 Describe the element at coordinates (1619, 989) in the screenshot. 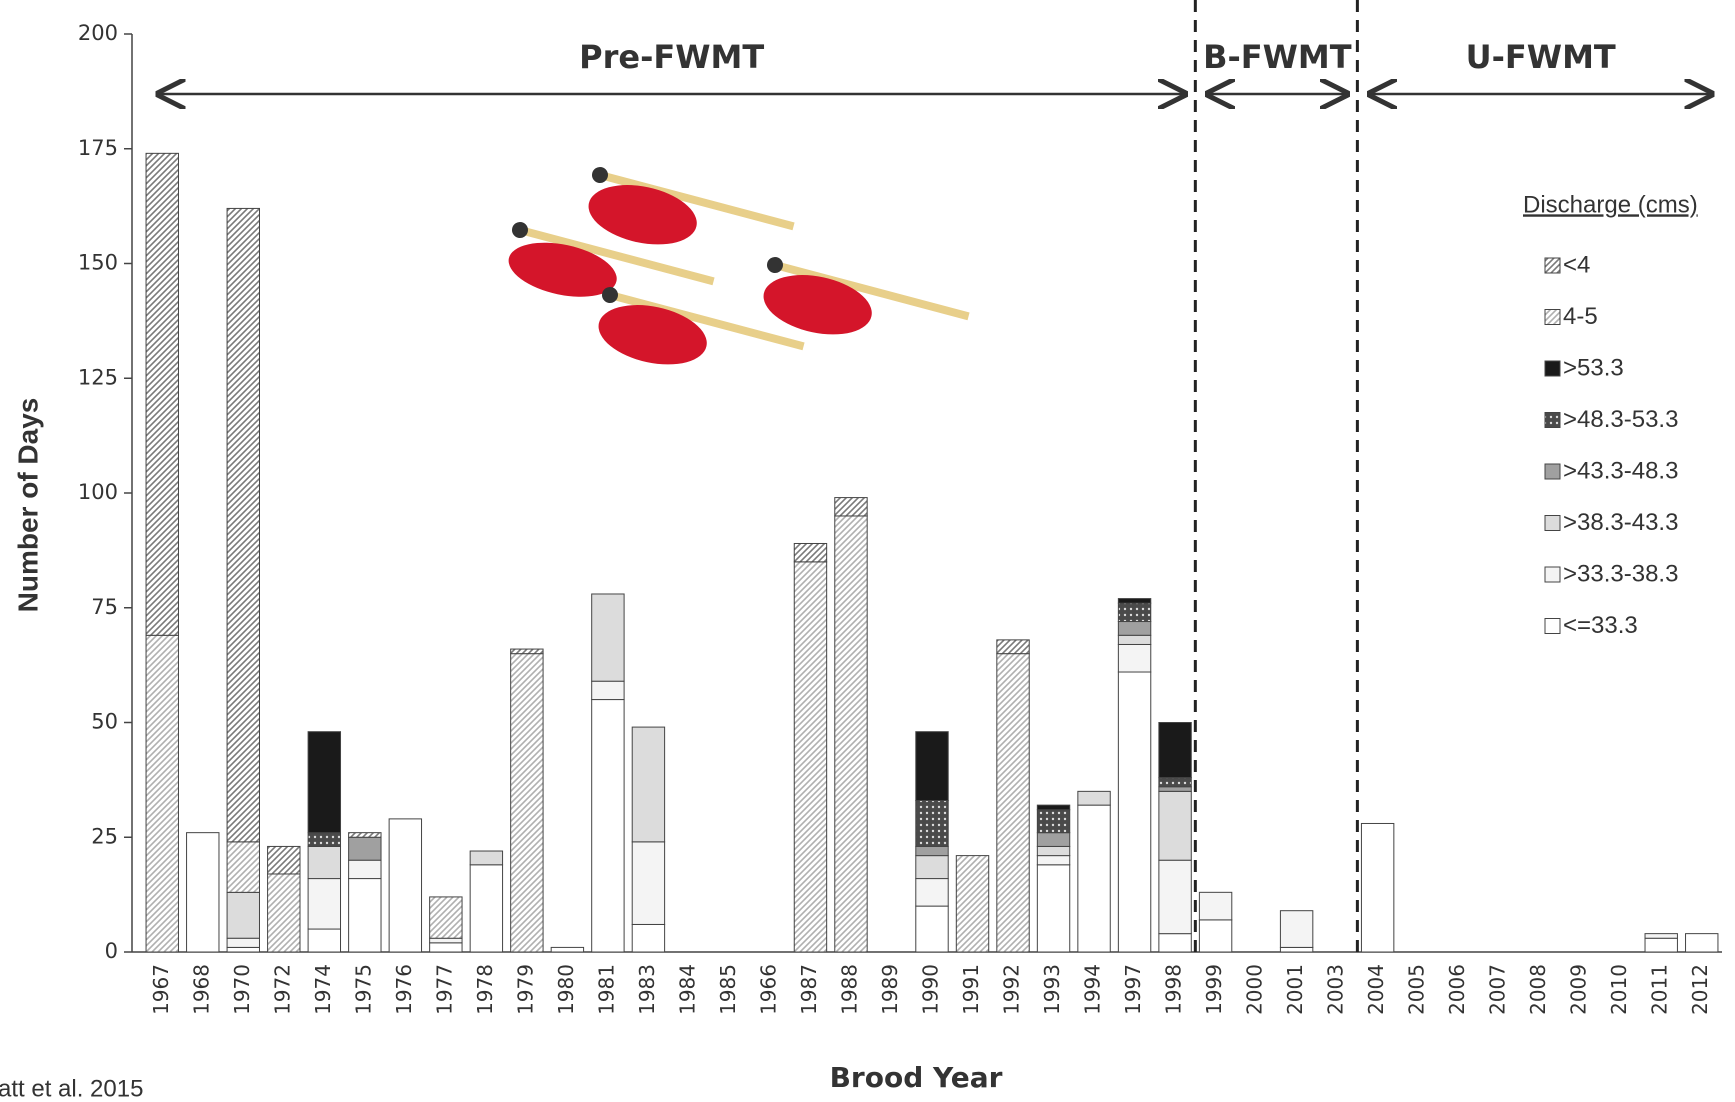

I see `x-tick-label: 2010` at that location.